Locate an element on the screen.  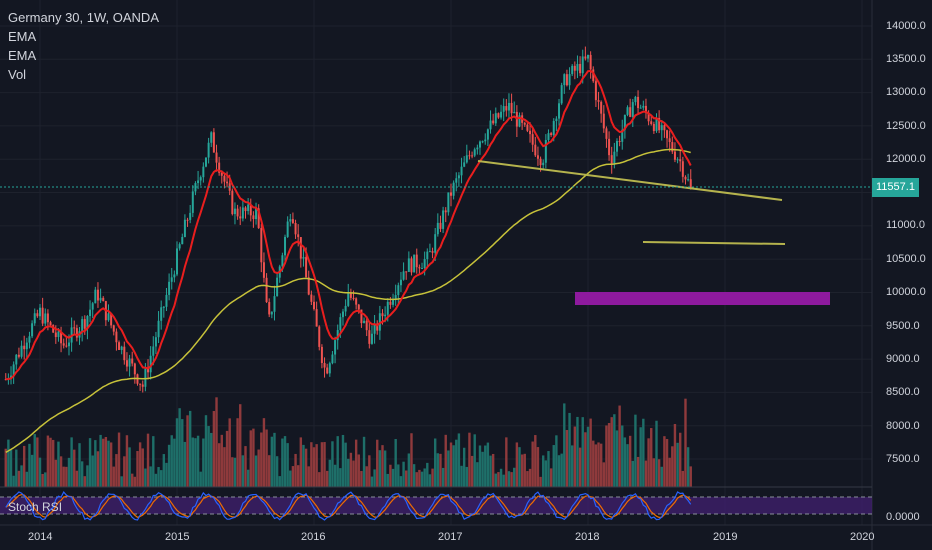
indicator-ema-slow: EMA is located at coordinates (22, 55).